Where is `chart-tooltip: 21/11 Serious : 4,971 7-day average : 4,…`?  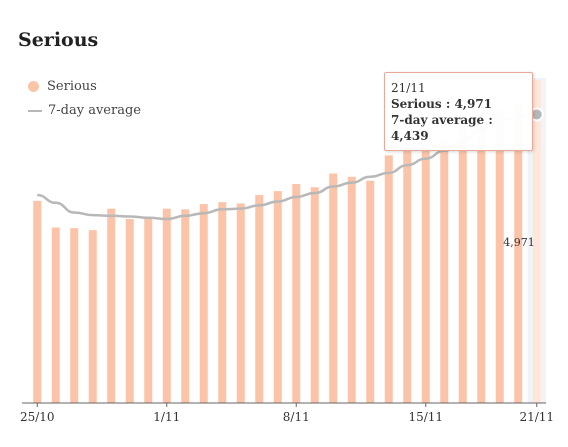 chart-tooltip: 21/11 Serious : 4,971 7-day average : 4,… is located at coordinates (458, 111).